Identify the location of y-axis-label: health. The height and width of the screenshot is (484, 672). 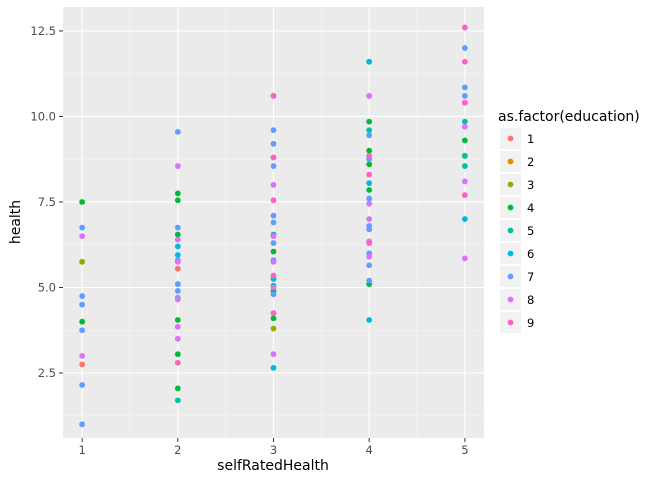
(16, 222).